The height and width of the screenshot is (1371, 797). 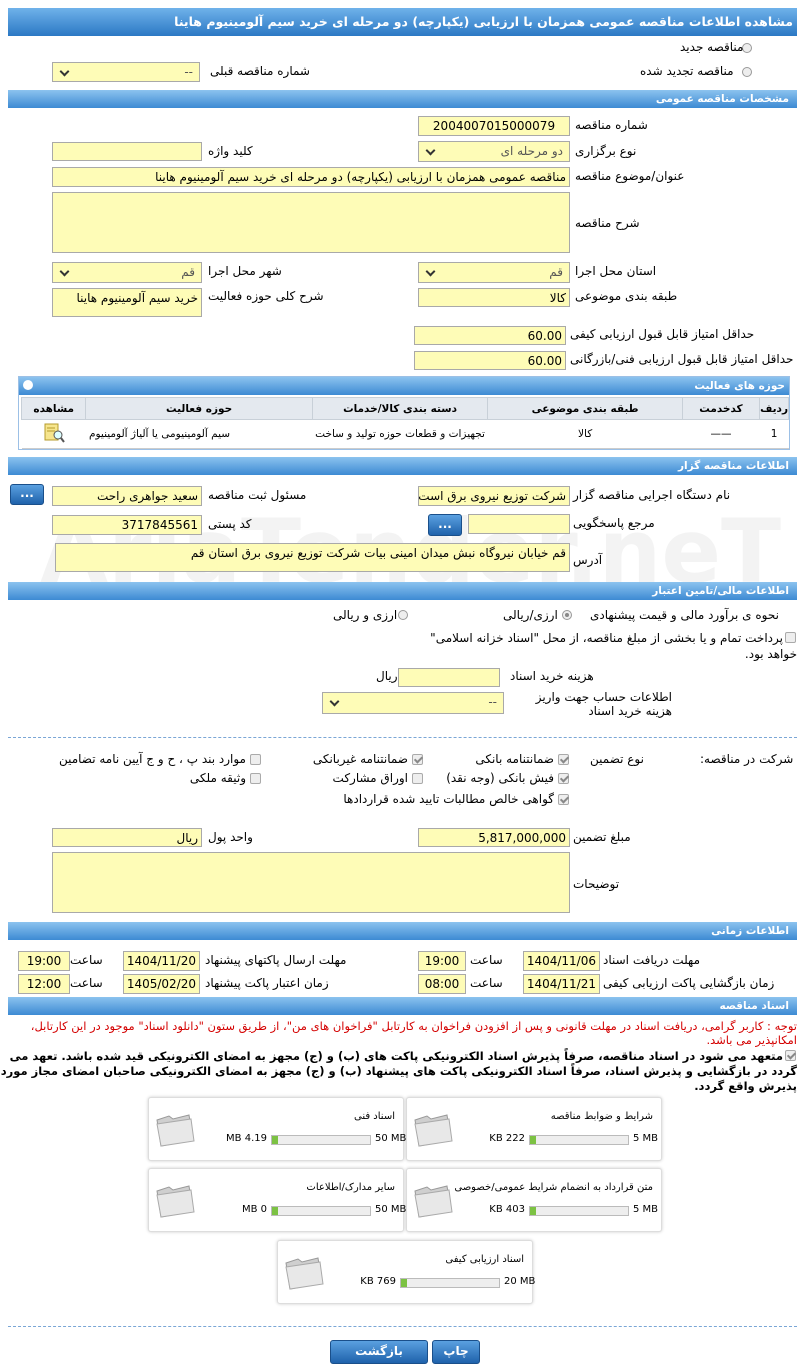 What do you see at coordinates (494, 496) in the screenshot?
I see `input: شرکت توزیع نیروی برق است` at bounding box center [494, 496].